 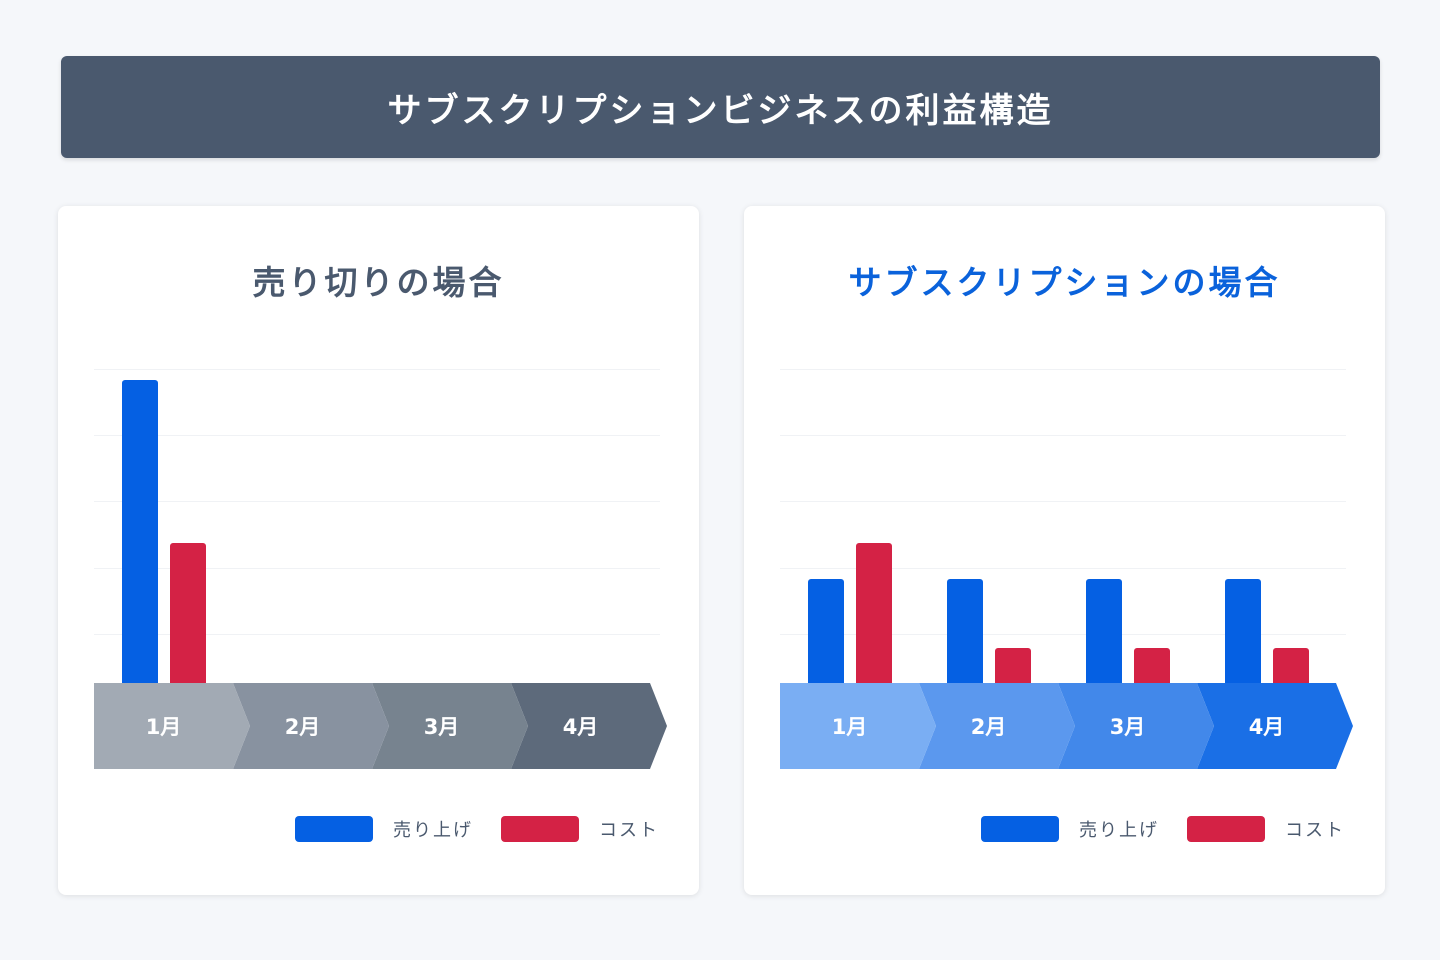 I want to click on panel-title: サブスクリプションの場合, so click(x=1064, y=282).